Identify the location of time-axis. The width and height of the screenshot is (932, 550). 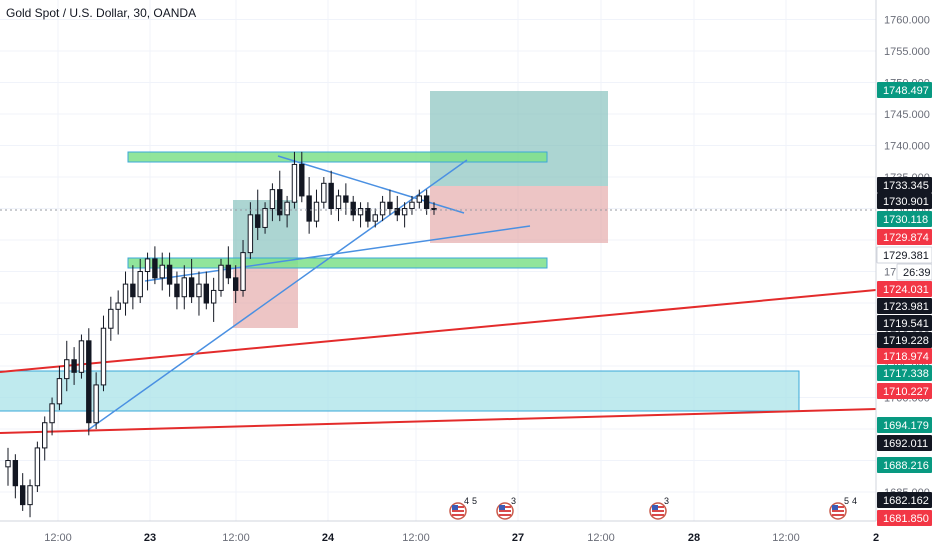
(438, 535).